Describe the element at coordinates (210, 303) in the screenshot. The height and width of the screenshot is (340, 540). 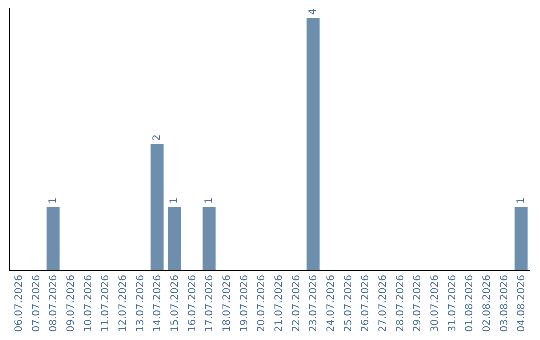
I see `x-tick-label: 17.07.2026` at that location.